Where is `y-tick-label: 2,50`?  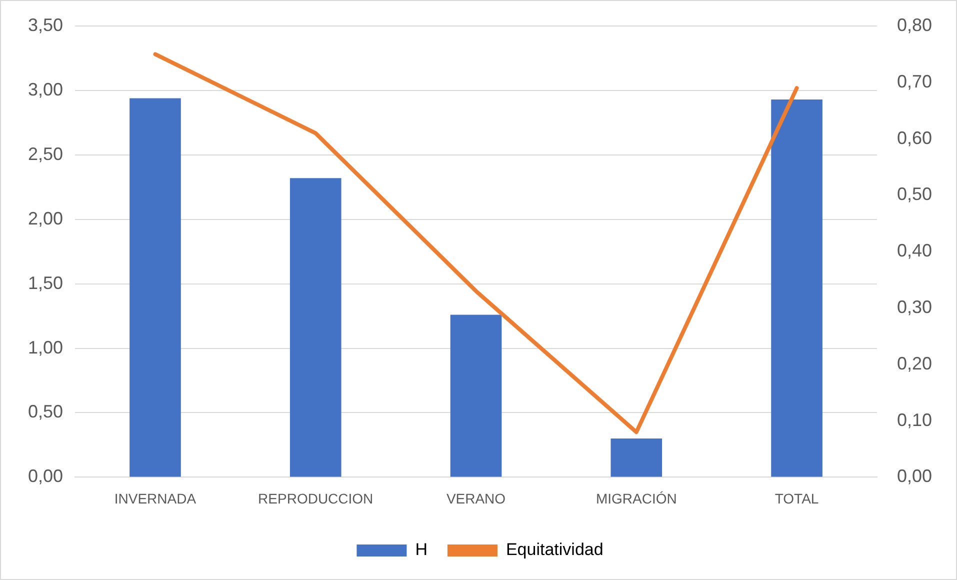 y-tick-label: 2,50 is located at coordinates (46, 154).